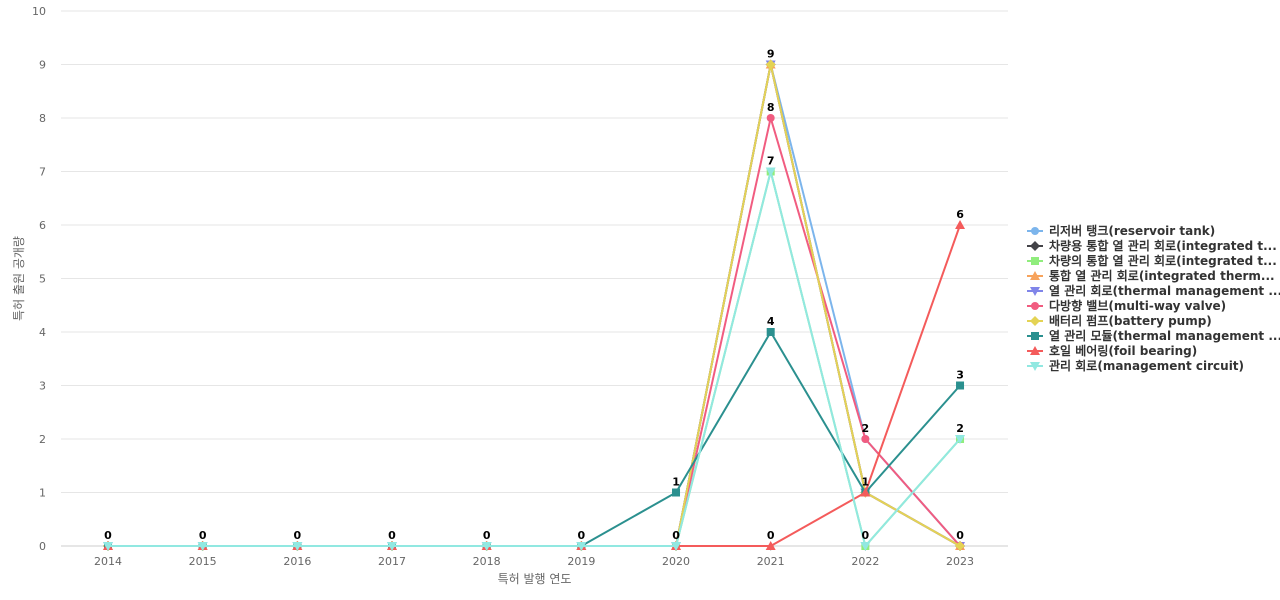 The height and width of the screenshot is (600, 1280). I want to click on x-tick-label: 2018, so click(487, 561).